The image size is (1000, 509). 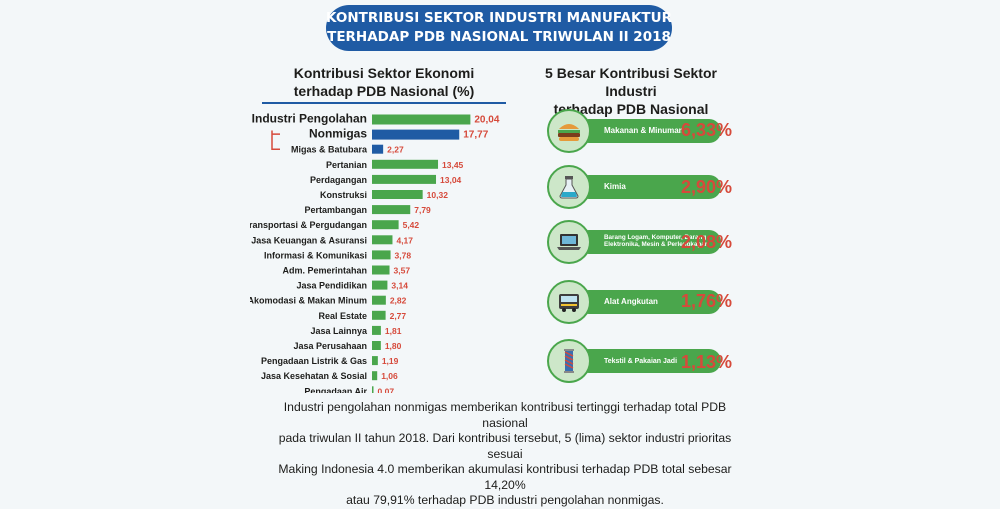 I want to click on value-label: 13,04, so click(x=451, y=180).